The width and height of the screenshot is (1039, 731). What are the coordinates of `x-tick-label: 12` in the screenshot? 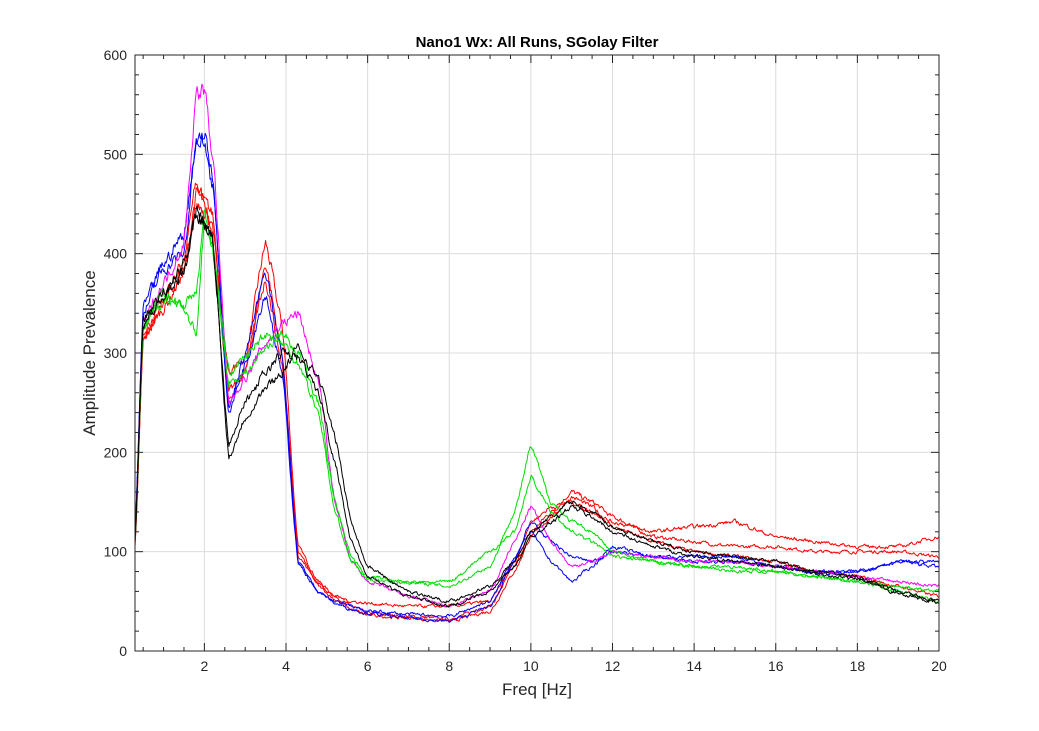 It's located at (613, 666).